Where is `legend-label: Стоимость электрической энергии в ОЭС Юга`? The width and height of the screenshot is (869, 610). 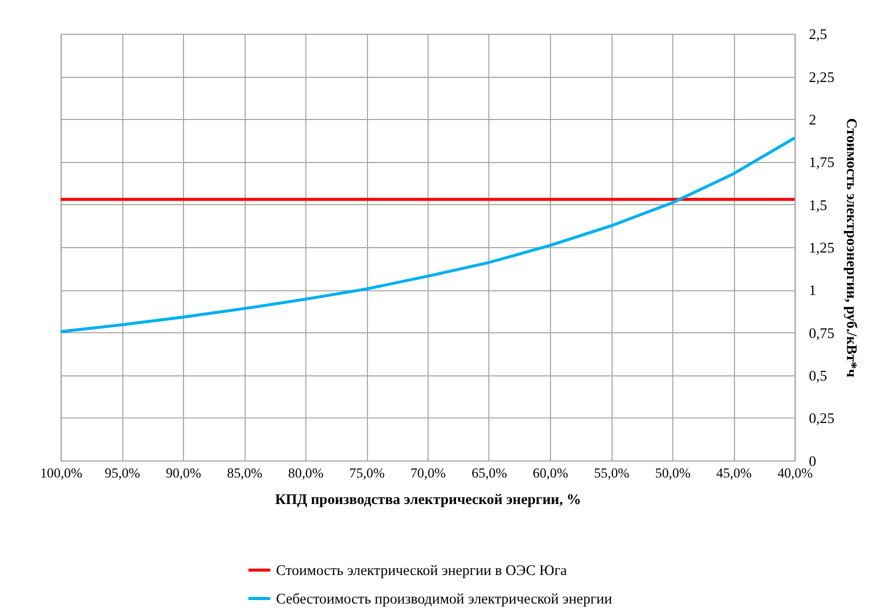 legend-label: Стоимость электрической энергии в ОЭС Юга is located at coordinates (422, 570).